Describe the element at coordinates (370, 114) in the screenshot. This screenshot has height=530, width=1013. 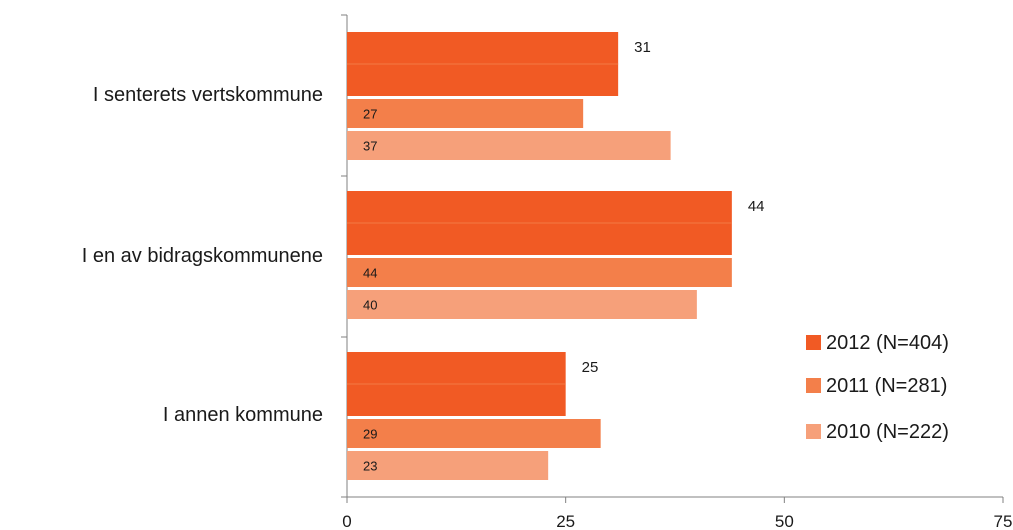
I see `data-label: 27` at that location.